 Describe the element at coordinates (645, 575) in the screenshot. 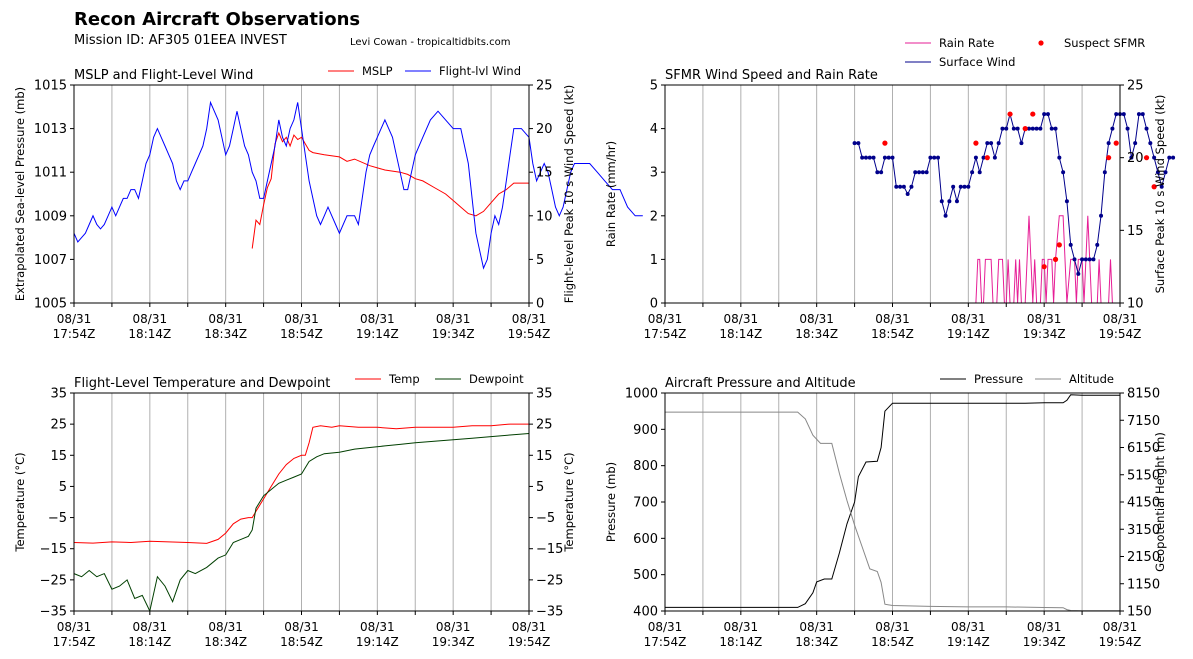

I see `y-tick-label: 500` at that location.